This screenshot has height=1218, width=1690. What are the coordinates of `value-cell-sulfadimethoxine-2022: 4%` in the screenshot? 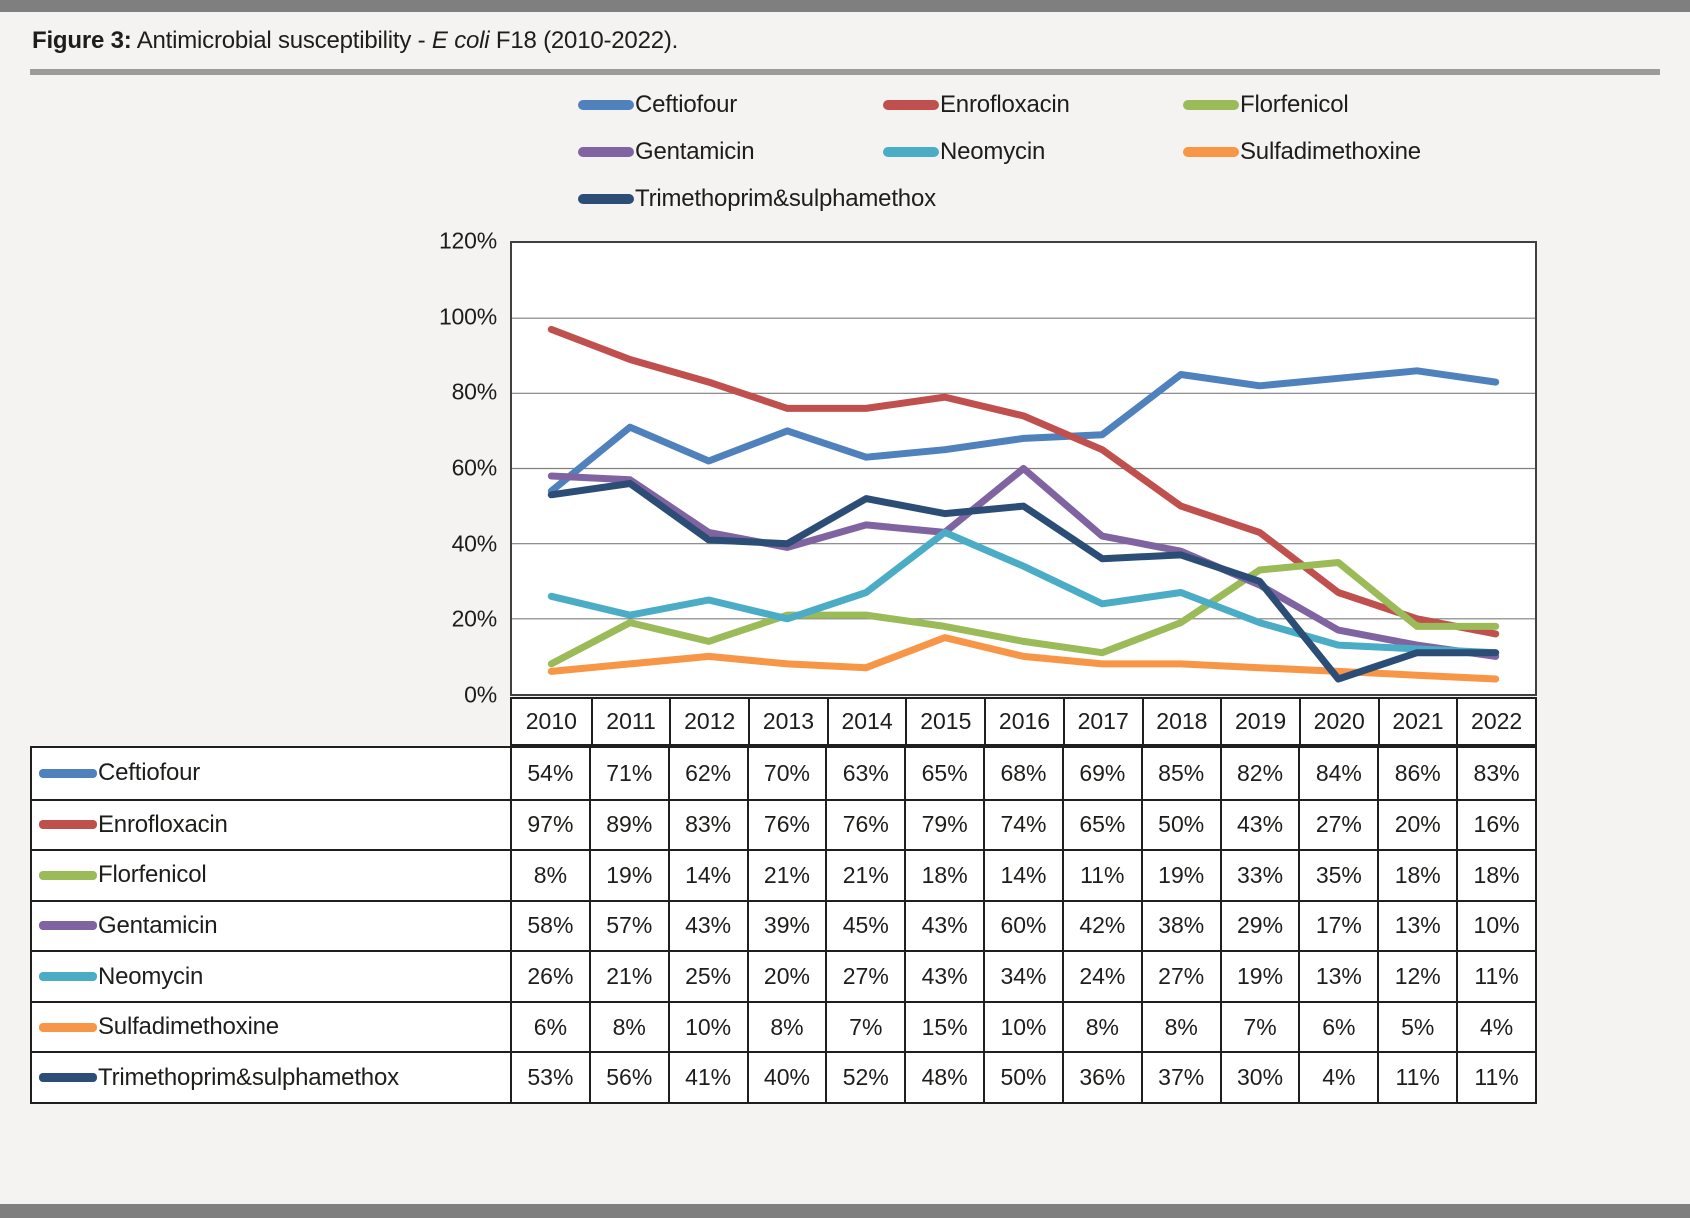 It's located at (1495, 1027).